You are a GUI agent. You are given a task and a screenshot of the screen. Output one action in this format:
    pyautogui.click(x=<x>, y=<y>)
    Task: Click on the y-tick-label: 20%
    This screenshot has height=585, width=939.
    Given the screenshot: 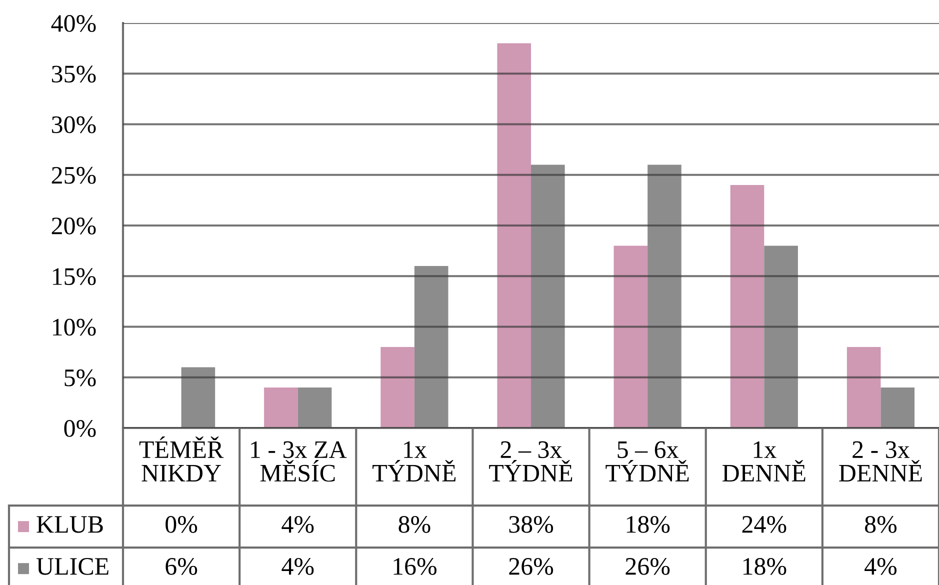 What is the action you would take?
    pyautogui.click(x=74, y=226)
    